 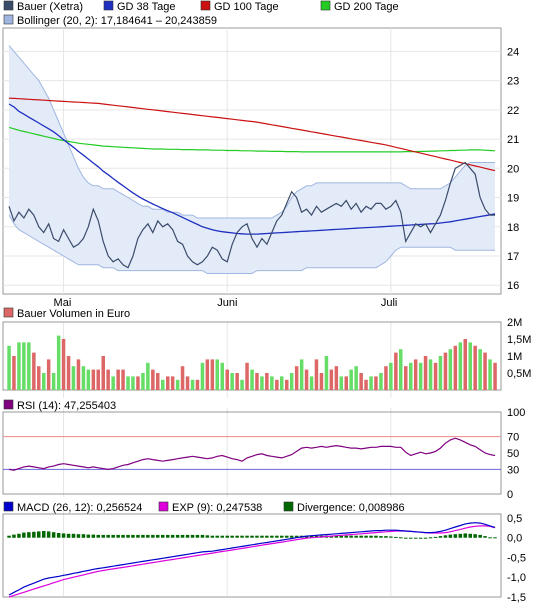 What do you see at coordinates (79, 508) in the screenshot?
I see `legend-label: MACD (26, 12): 0,256524` at bounding box center [79, 508].